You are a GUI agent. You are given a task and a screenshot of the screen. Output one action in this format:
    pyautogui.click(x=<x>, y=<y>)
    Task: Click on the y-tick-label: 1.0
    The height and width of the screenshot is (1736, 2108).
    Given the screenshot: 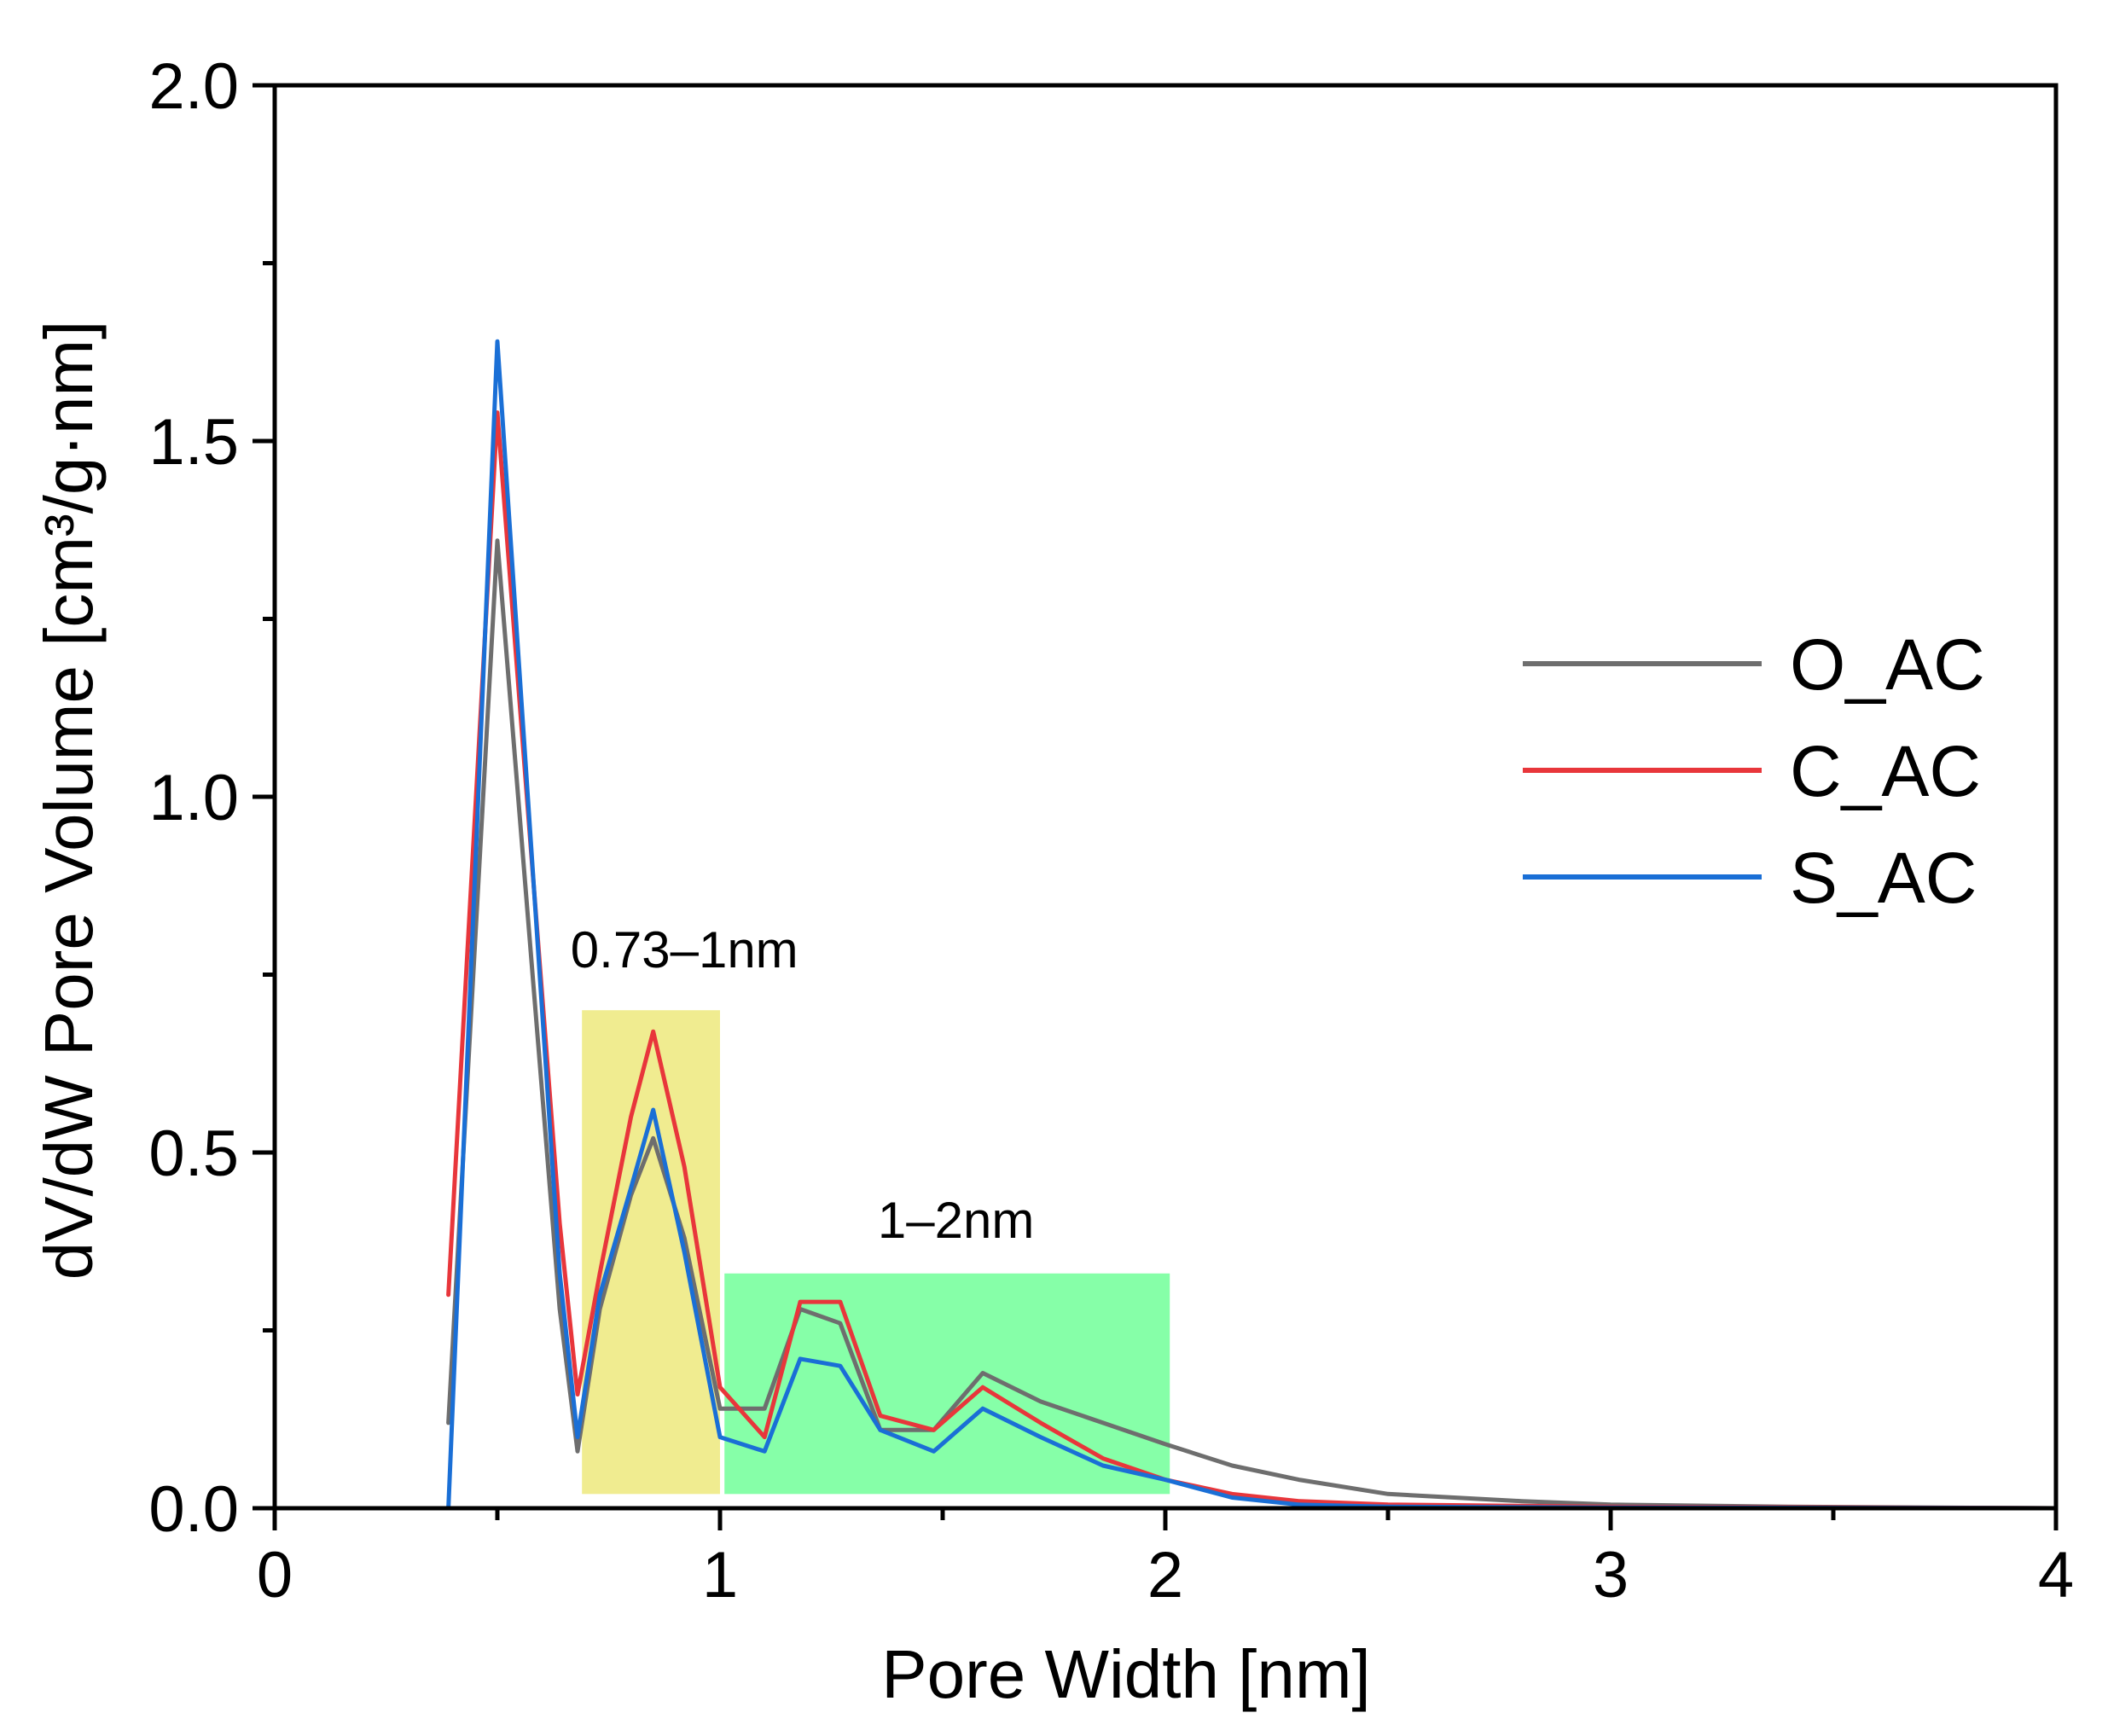 What is the action you would take?
    pyautogui.click(x=193, y=798)
    